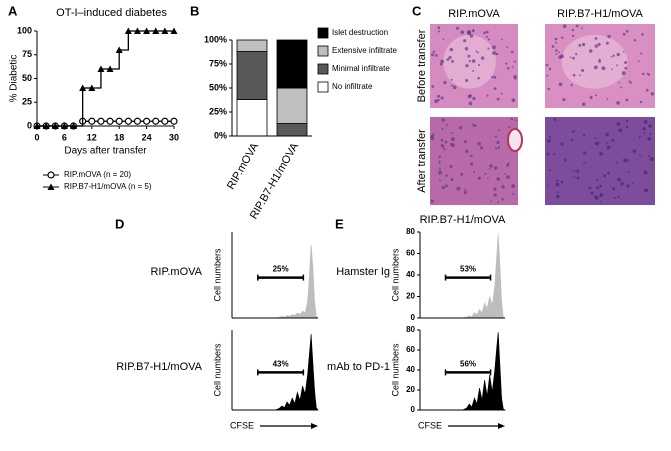 Image resolution: width=671 pixels, height=451 pixels. Describe the element at coordinates (218, 87) in the screenshot. I see `y-tick-label: 50%` at that location.